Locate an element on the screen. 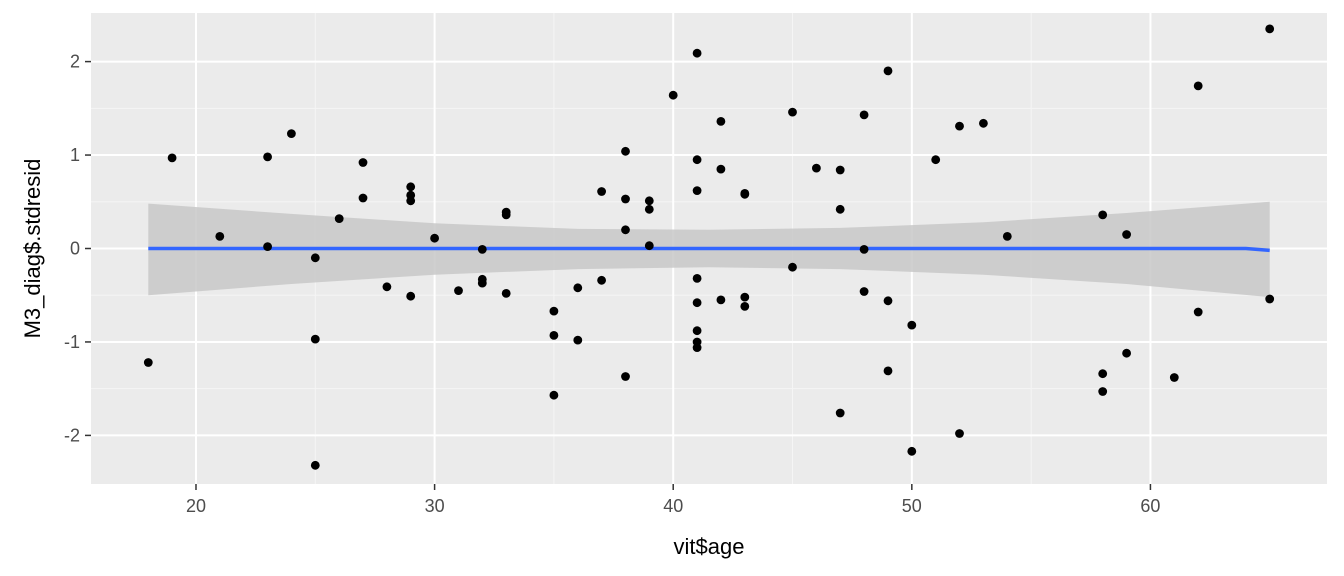 The image size is (1344, 576). x-axis: 20 30 40 50 60 is located at coordinates (673, 500).